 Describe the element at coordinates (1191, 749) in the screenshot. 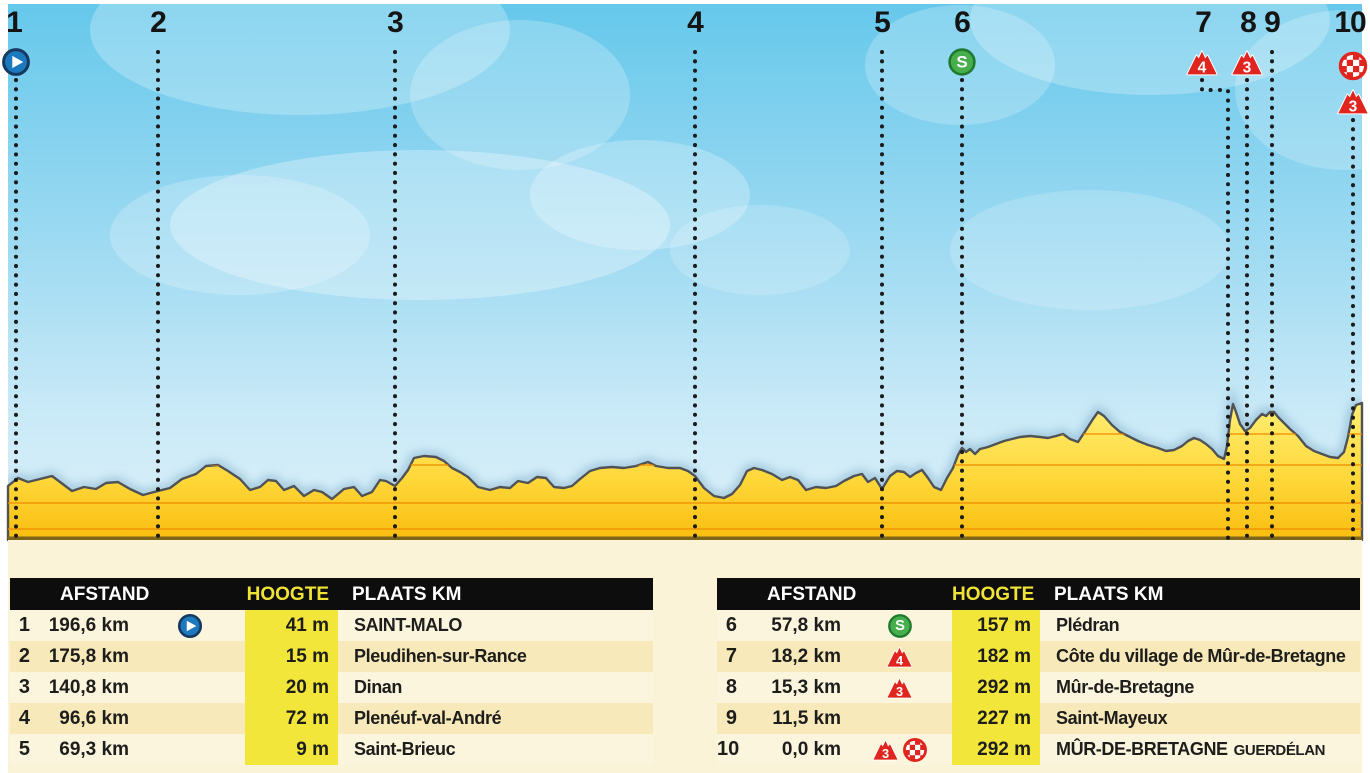

I see `cell-plaats: MÛR-DE-BRETAGNE GUERDÉLAN` at that location.